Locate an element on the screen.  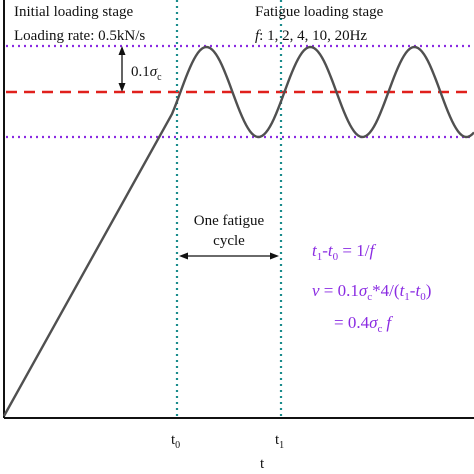
amplitude-arrow is located at coordinates (122, 69).